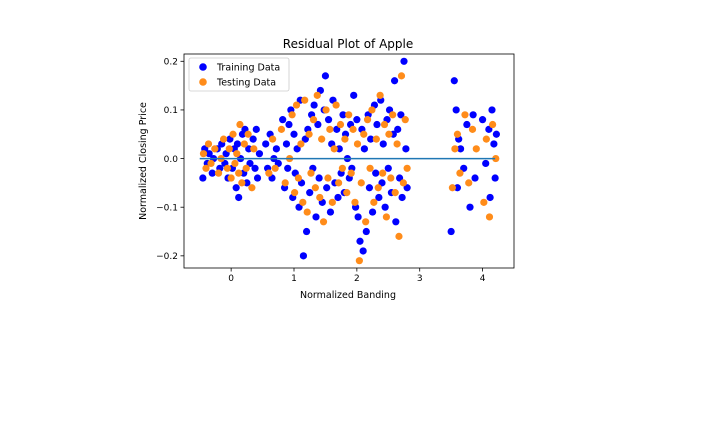 The image size is (719, 421). I want to click on legend-marker-testing, so click(203, 82).